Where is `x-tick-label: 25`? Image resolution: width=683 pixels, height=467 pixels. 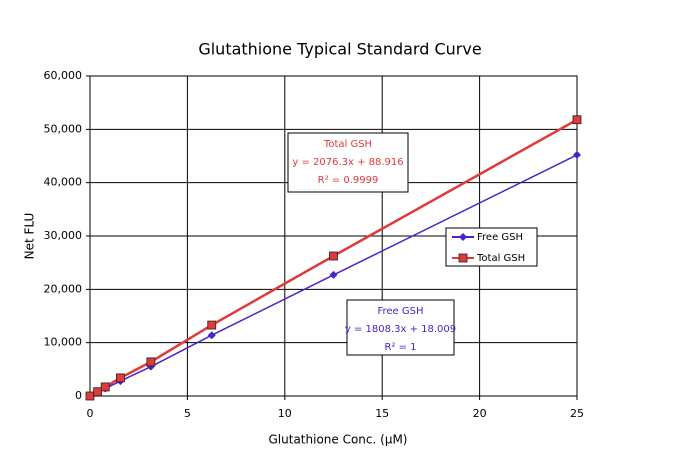
x-tick-label: 25 is located at coordinates (577, 413).